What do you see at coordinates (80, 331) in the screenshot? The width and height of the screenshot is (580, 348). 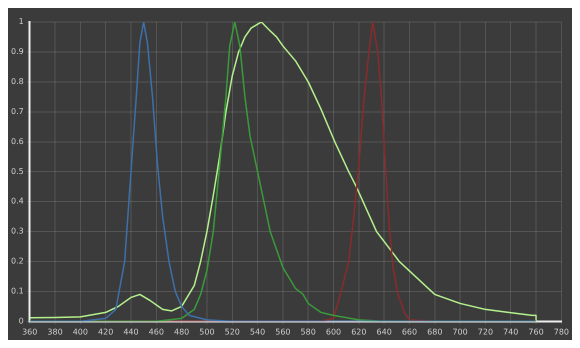 I see `x-tick-label: 400` at bounding box center [80, 331].